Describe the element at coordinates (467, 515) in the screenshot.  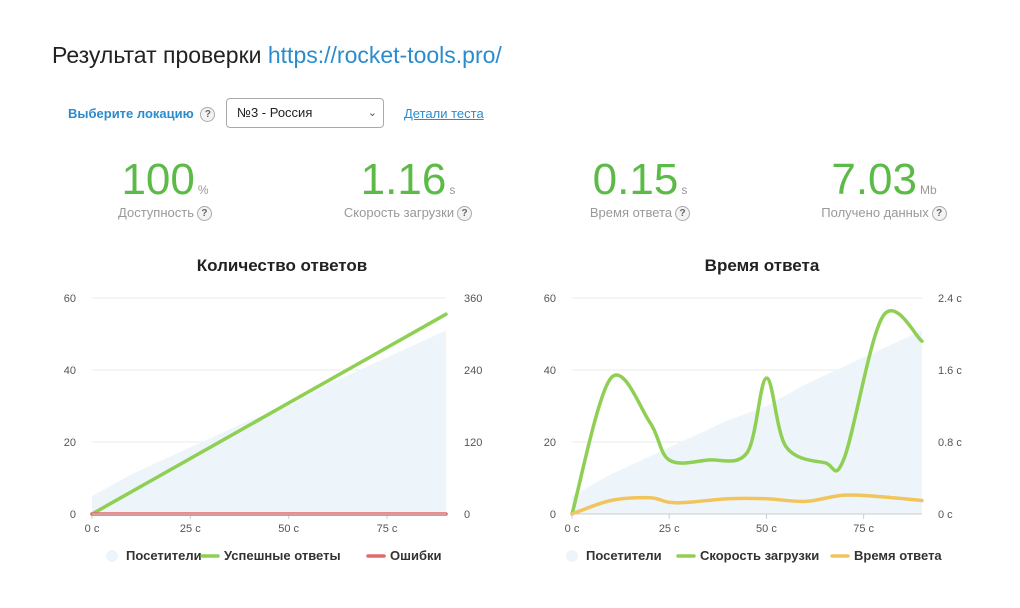
I see `y-right-tick-label: 0` at that location.